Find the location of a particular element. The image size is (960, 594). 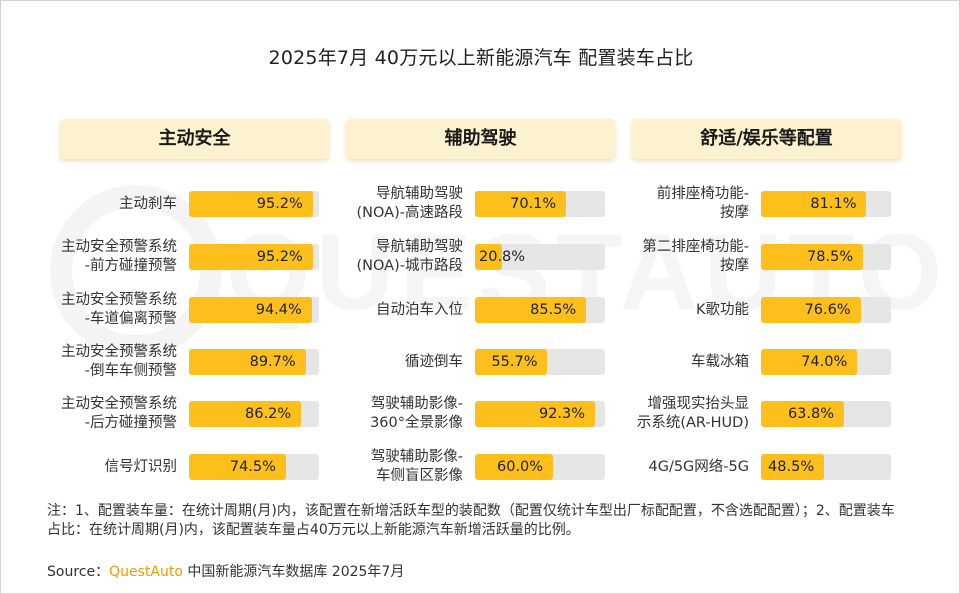

category-label-line: 导航辅助驾驶 is located at coordinates (419, 194).